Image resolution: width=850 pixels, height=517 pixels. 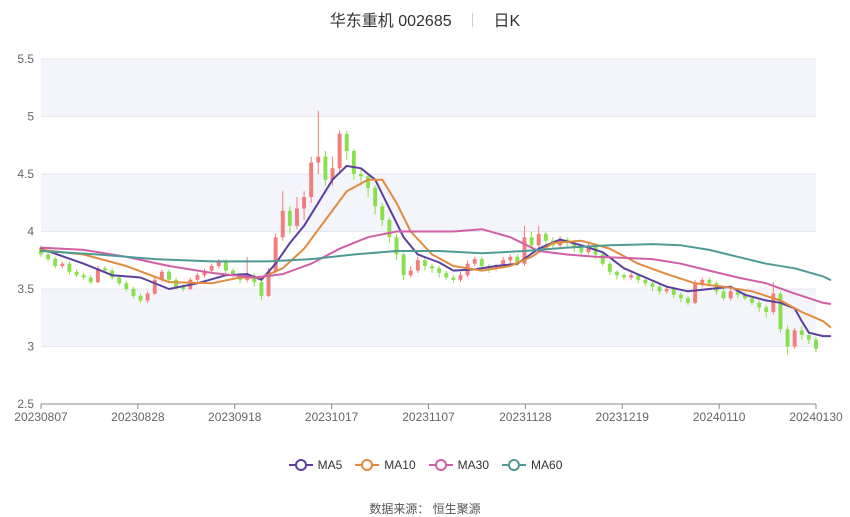 What do you see at coordinates (623, 417) in the screenshot?
I see `x-tick-label: 20231219` at bounding box center [623, 417].